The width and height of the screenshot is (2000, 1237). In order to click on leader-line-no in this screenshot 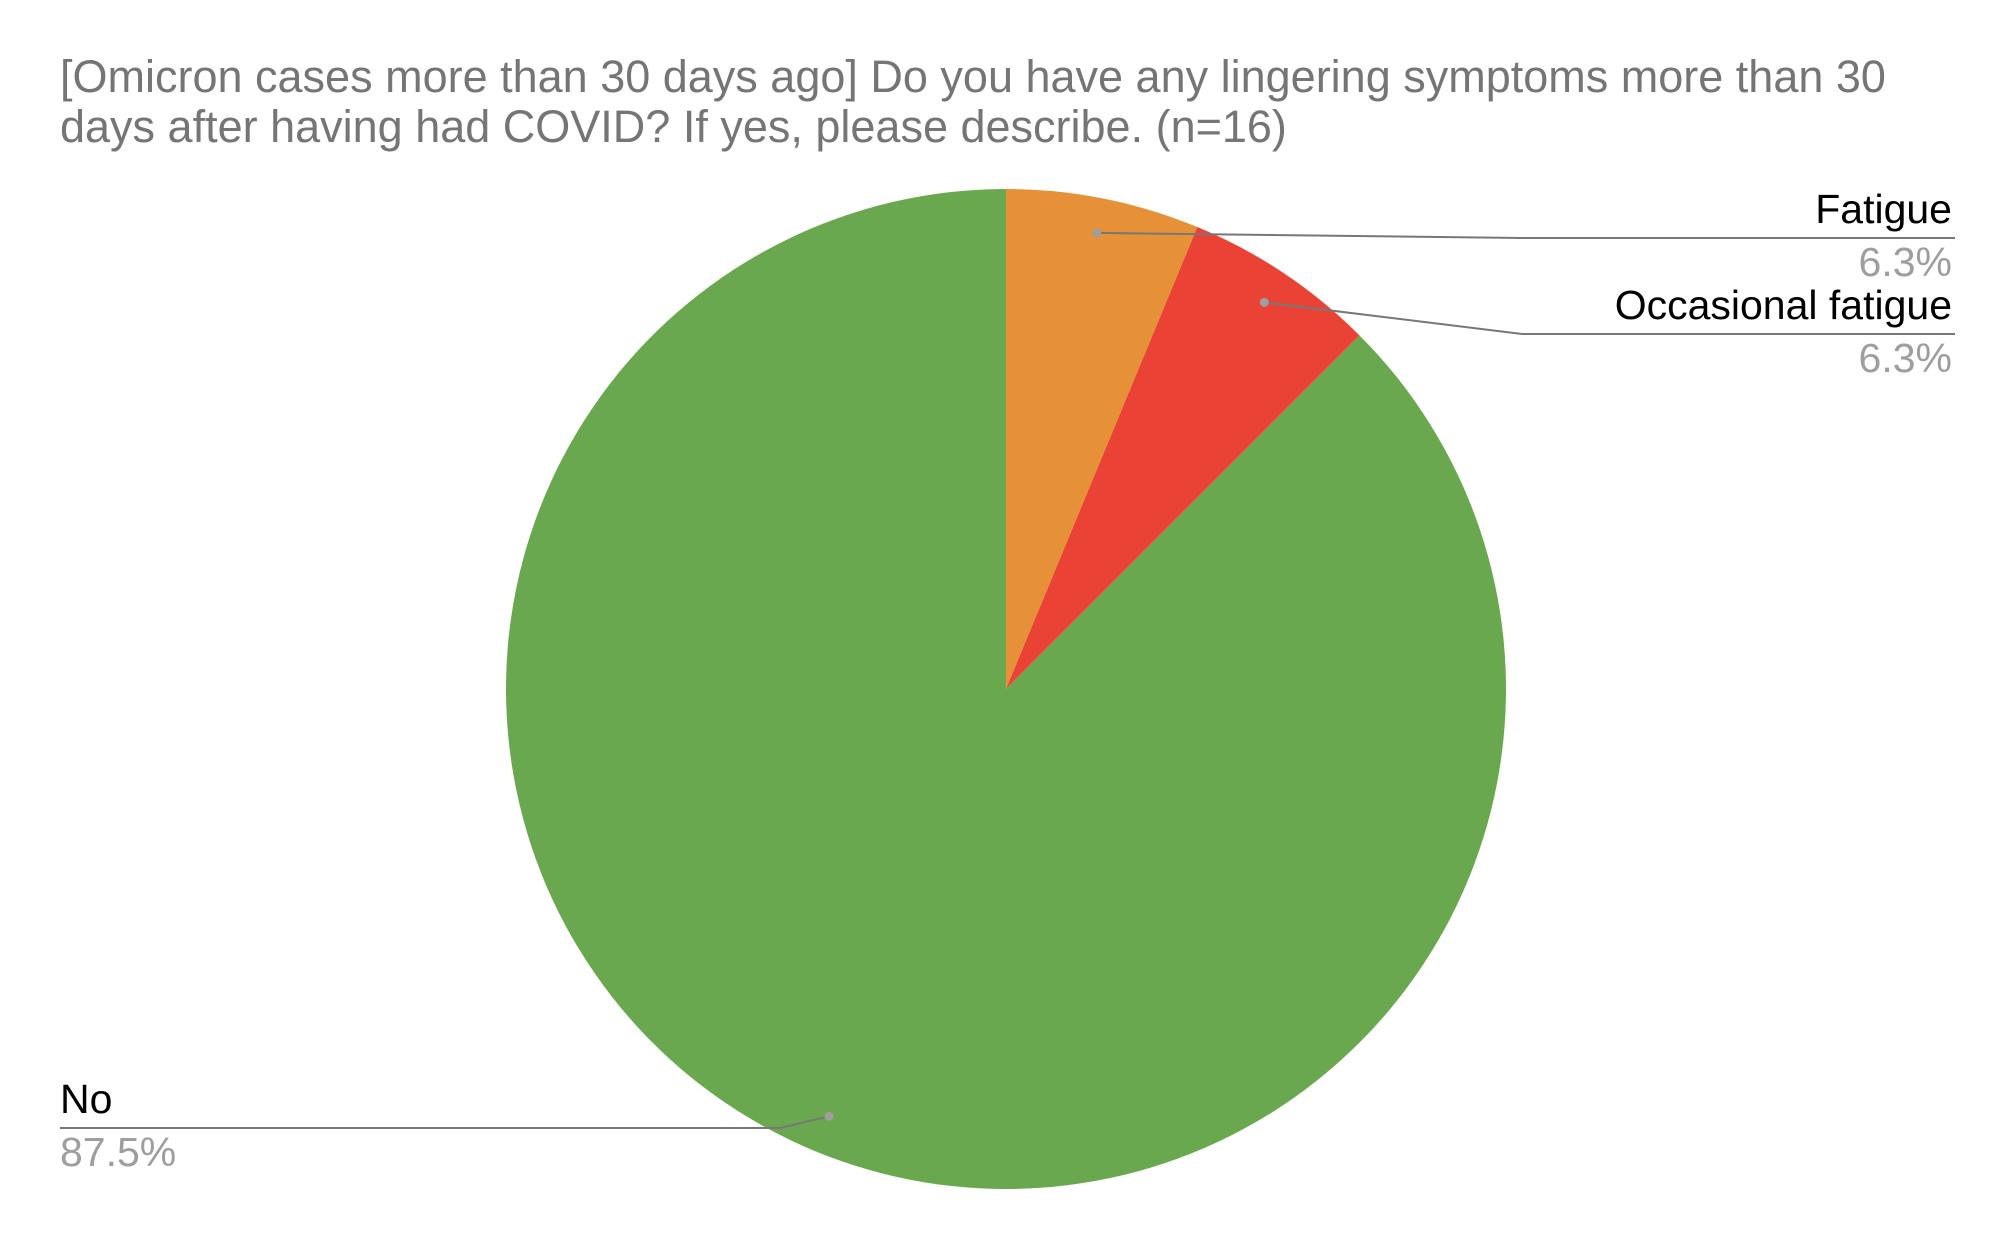, I will do `click(445, 1122)`.